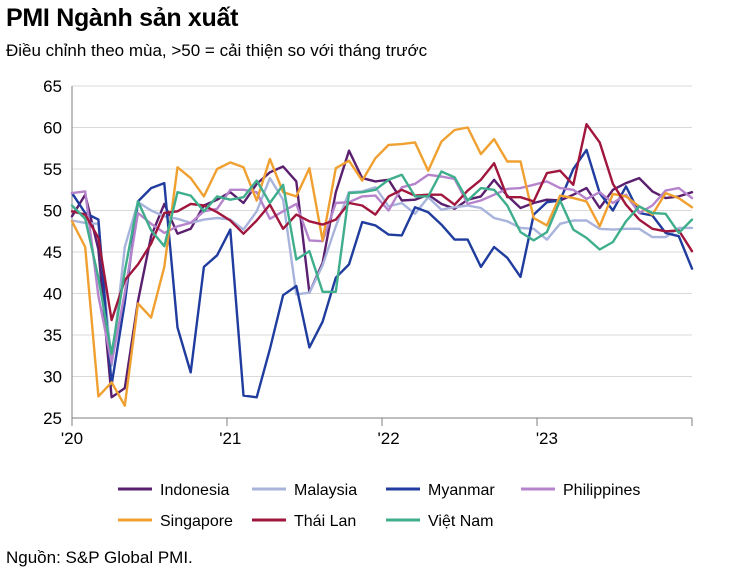 The width and height of the screenshot is (730, 582). Describe the element at coordinates (122, 18) in the screenshot. I see `chart-title: PMI Ngành sản xuất` at that location.